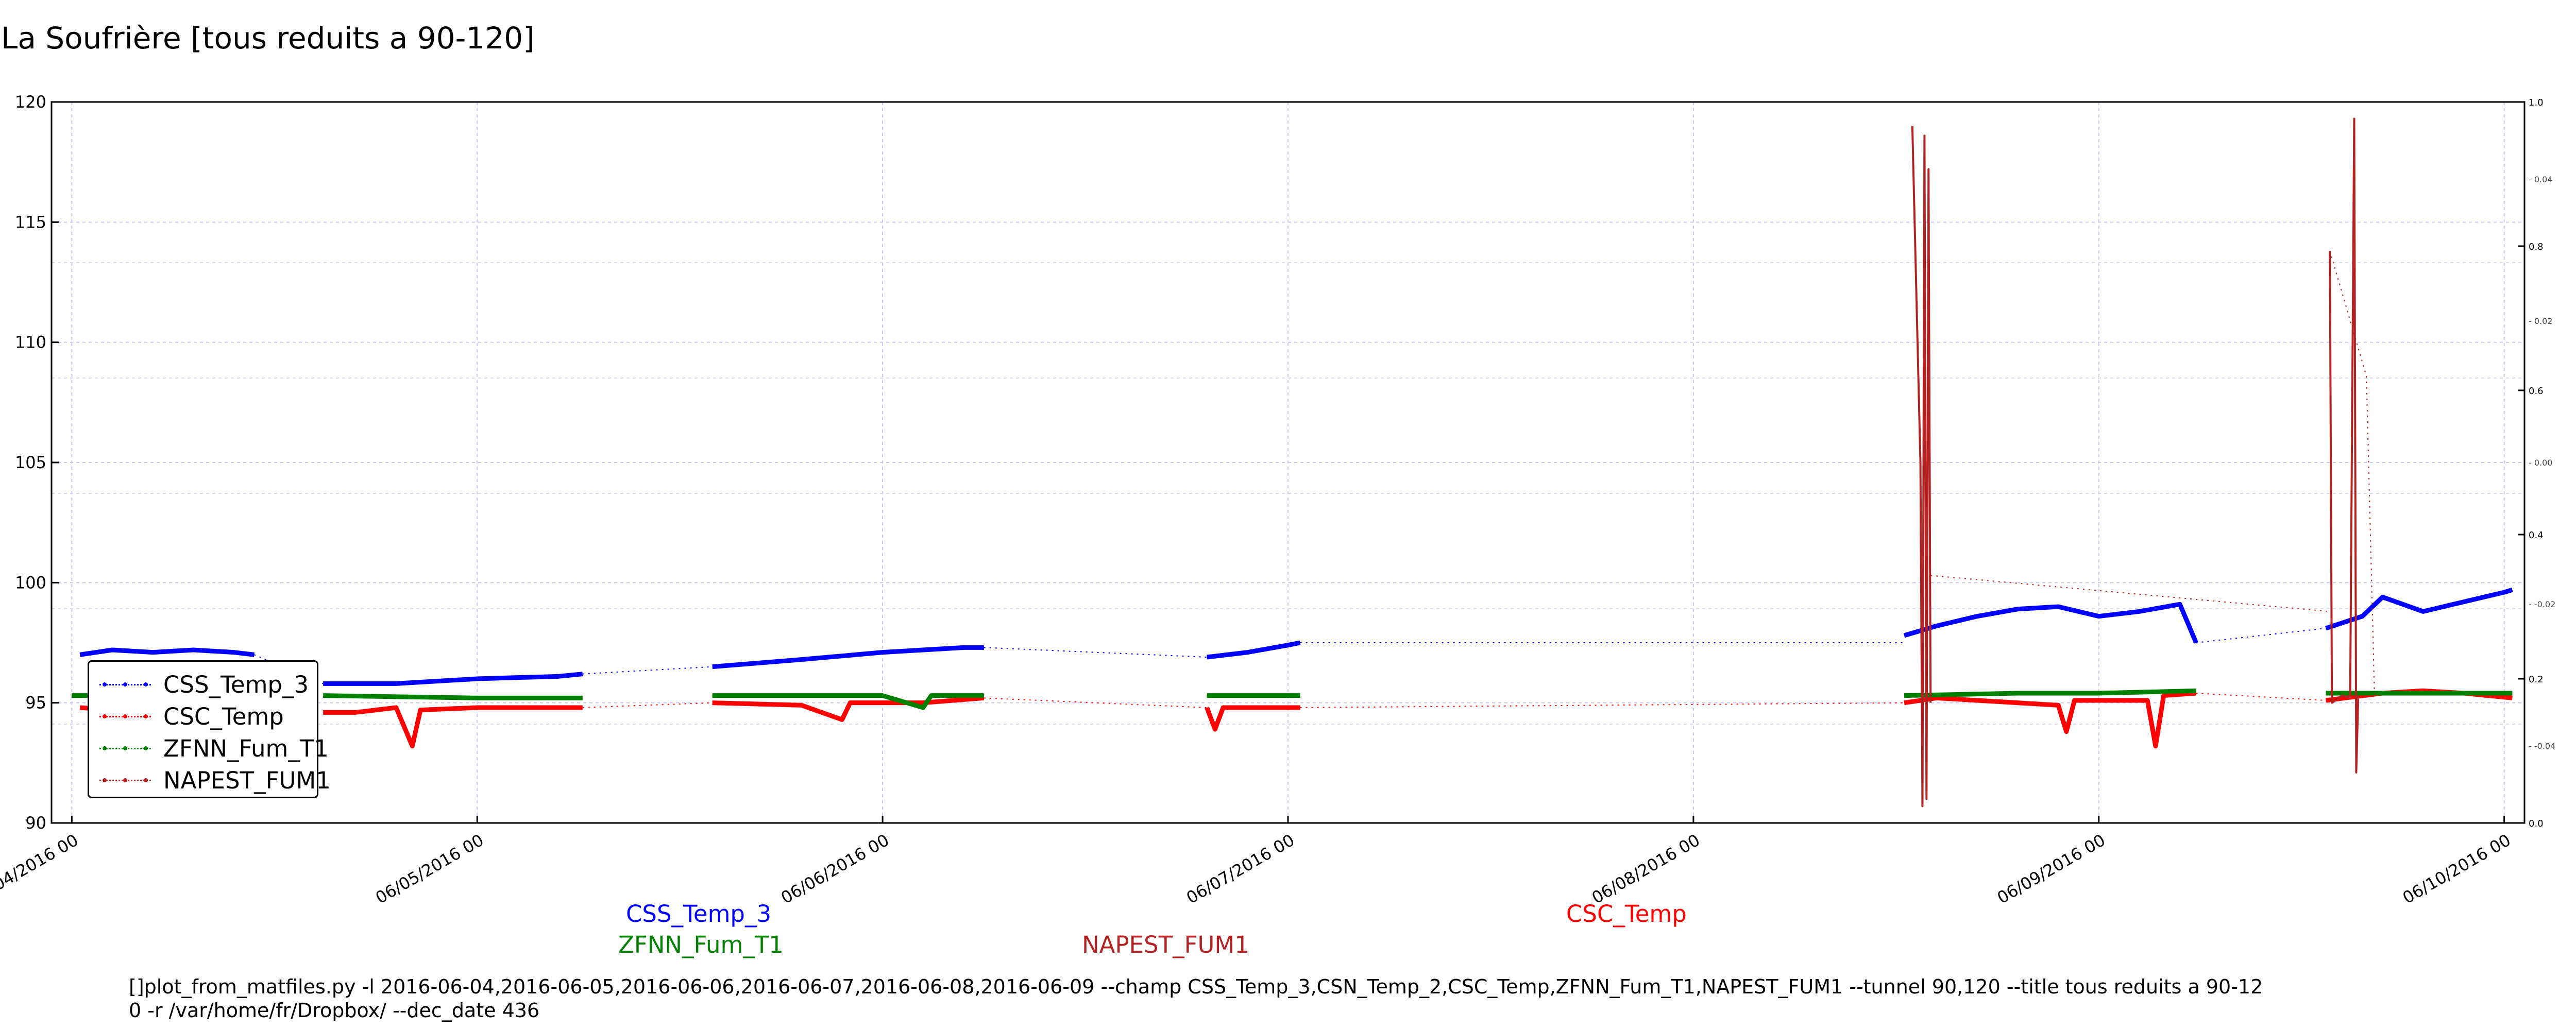  Describe the element at coordinates (30, 462) in the screenshot. I see `y-tick-label: 105` at that location.